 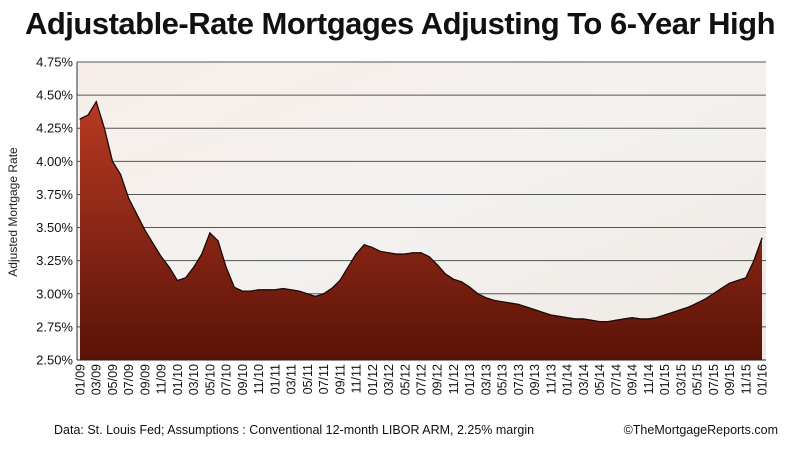 What do you see at coordinates (97, 379) in the screenshot?
I see `x-tick-label: 03/09` at bounding box center [97, 379].